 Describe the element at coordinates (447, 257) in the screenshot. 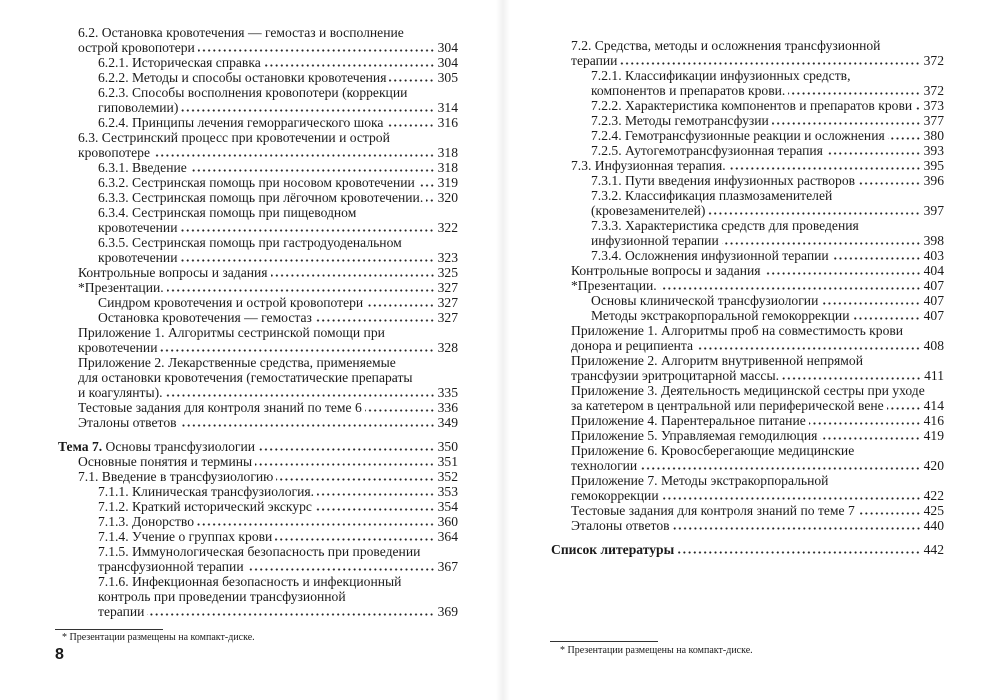

I see `toc-page-number: 323` at that location.